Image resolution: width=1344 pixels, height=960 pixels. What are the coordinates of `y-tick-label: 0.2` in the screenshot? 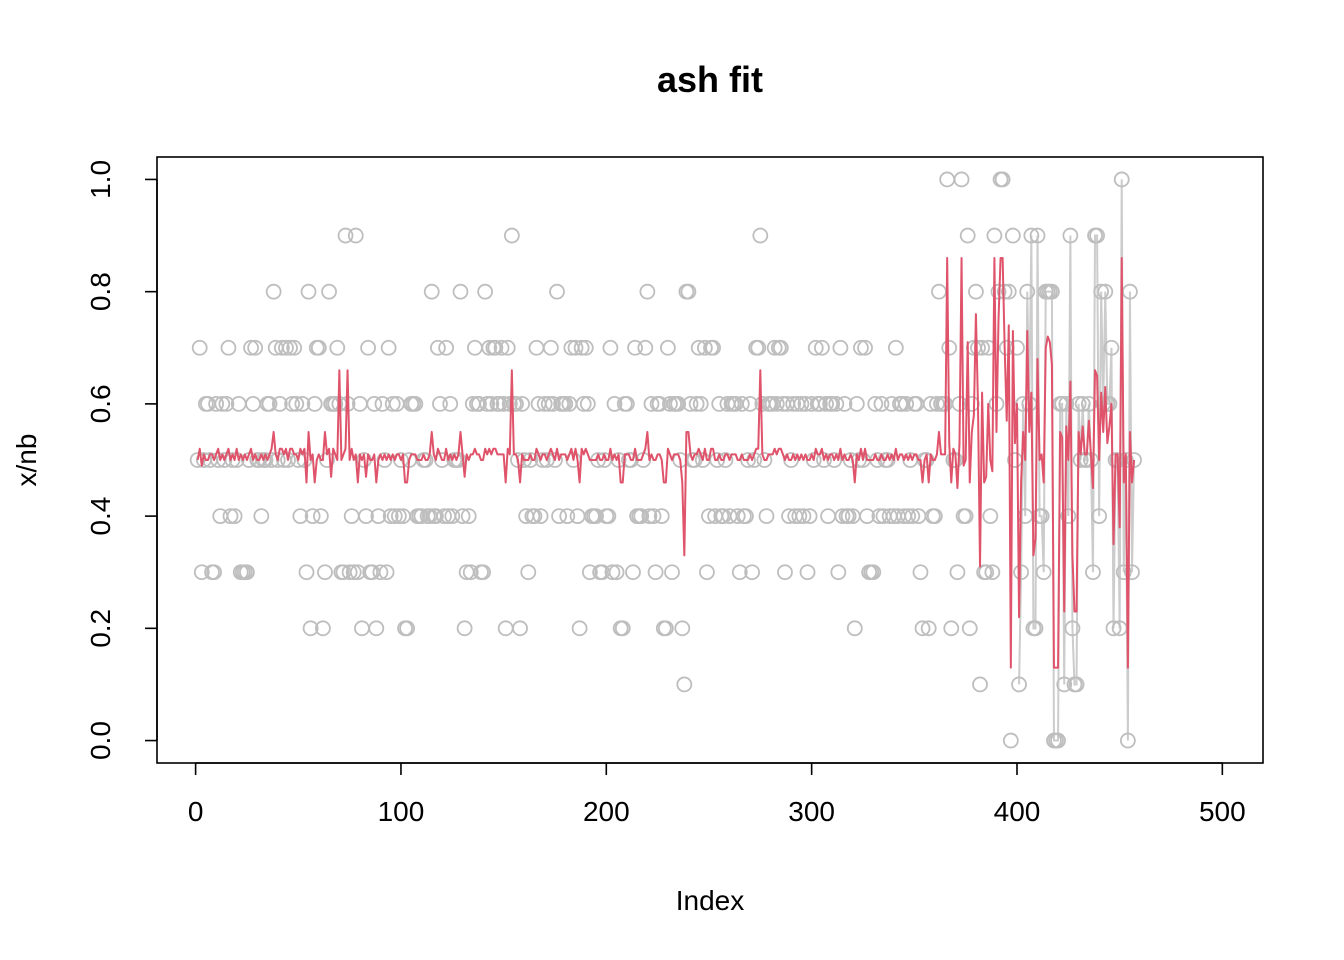 It's located at (100, 628).